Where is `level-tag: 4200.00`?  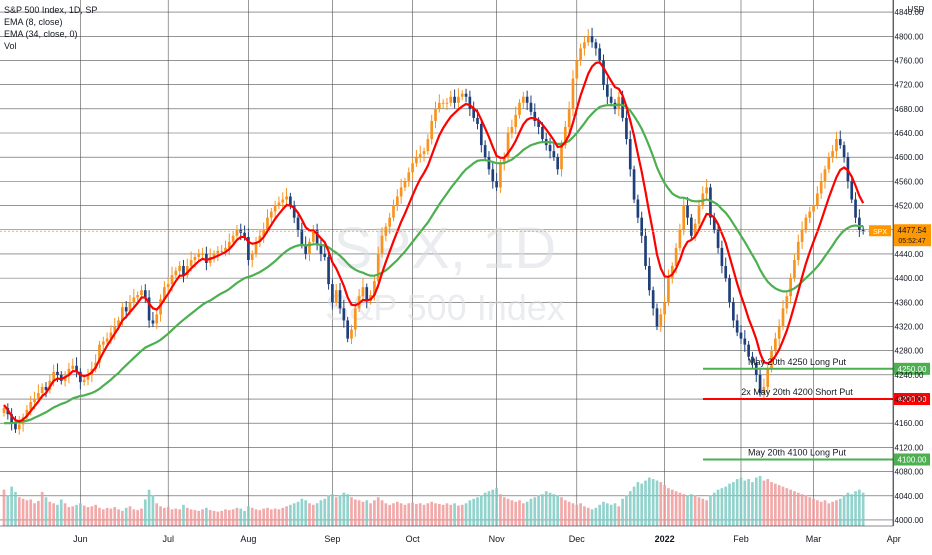
level-tag: 4200.00 is located at coordinates (912, 399).